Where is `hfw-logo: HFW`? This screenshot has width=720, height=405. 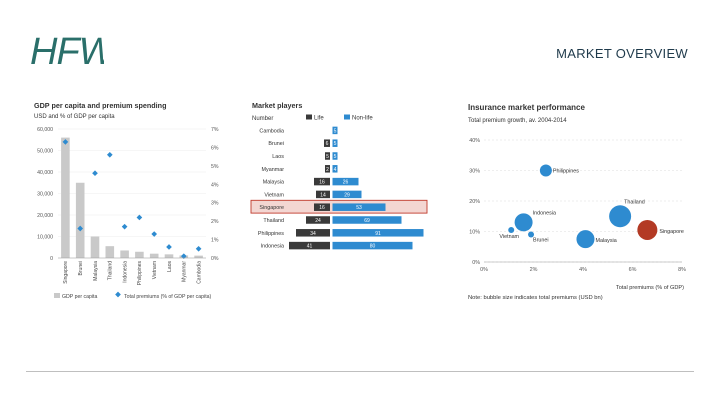 hfw-logo: HFW is located at coordinates (67, 51).